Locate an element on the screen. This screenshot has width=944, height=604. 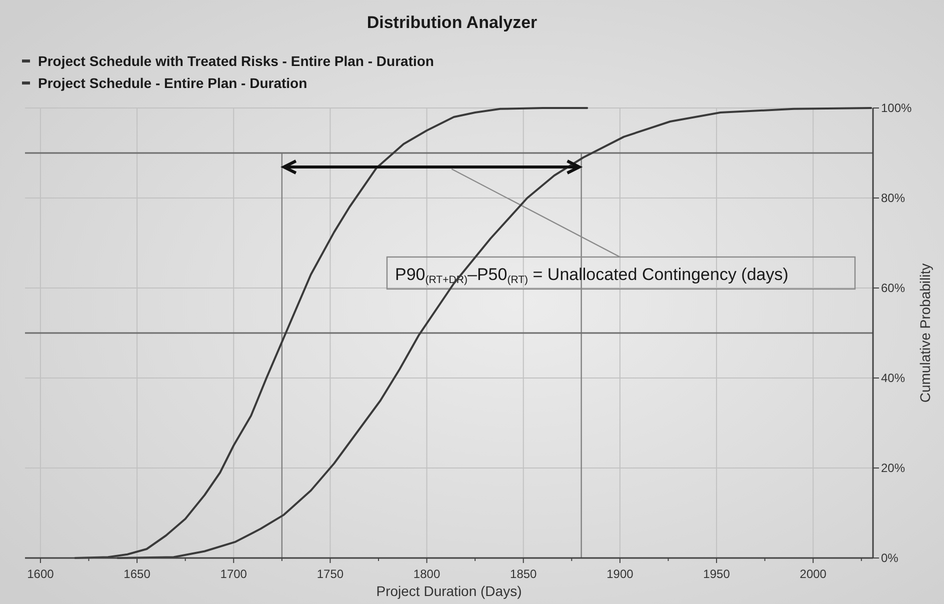
x-tick-label: 1700 is located at coordinates (234, 574).